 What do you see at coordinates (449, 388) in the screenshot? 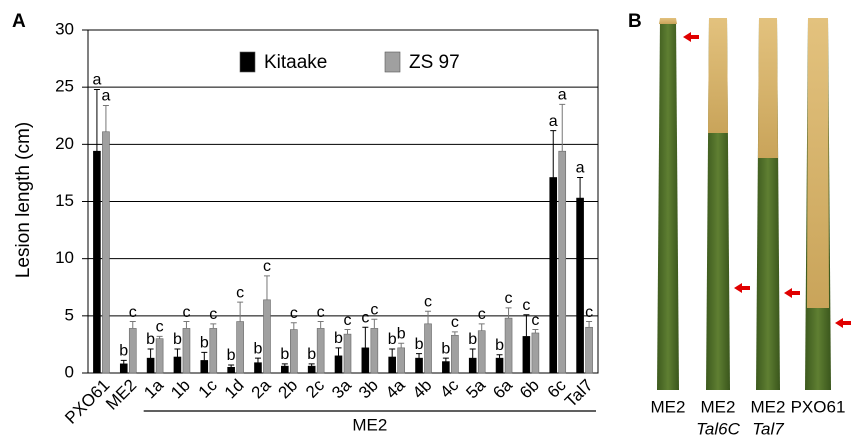
I see `x-tick-label: 4c` at bounding box center [449, 388].